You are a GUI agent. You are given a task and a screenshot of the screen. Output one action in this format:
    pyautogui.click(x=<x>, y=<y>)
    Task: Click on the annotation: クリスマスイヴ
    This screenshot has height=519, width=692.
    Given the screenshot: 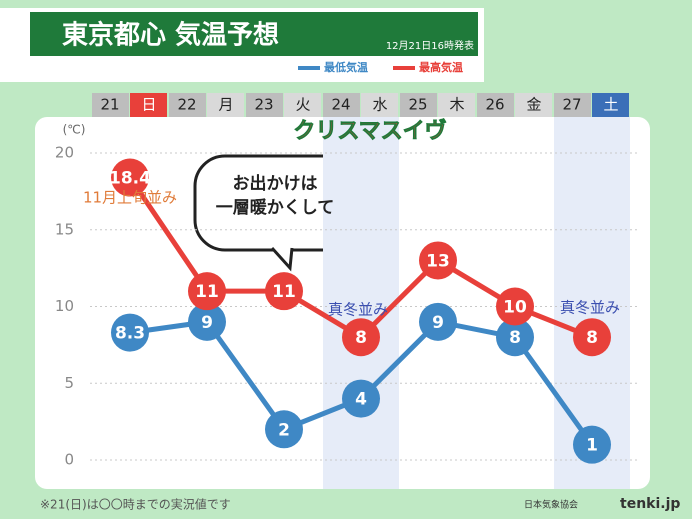 What is the action you would take?
    pyautogui.click(x=369, y=131)
    